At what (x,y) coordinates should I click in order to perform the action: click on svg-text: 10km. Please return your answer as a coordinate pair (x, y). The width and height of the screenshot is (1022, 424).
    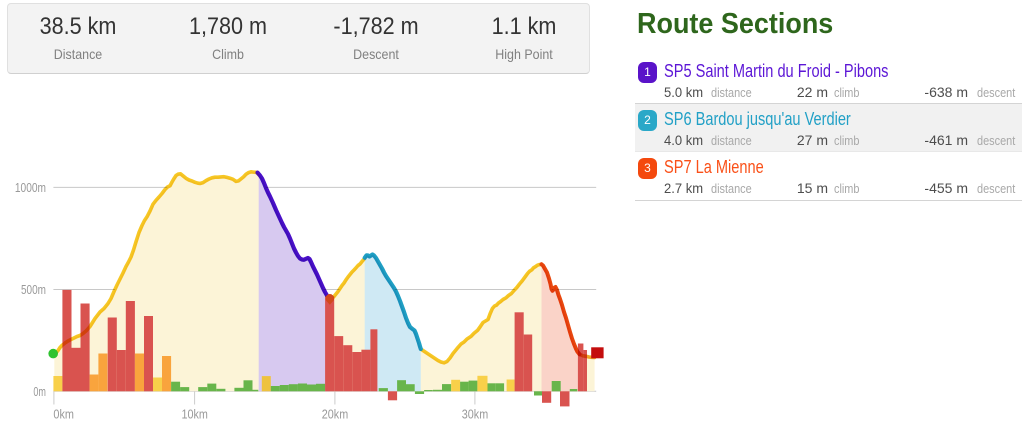
    Looking at the image, I should click on (195, 414).